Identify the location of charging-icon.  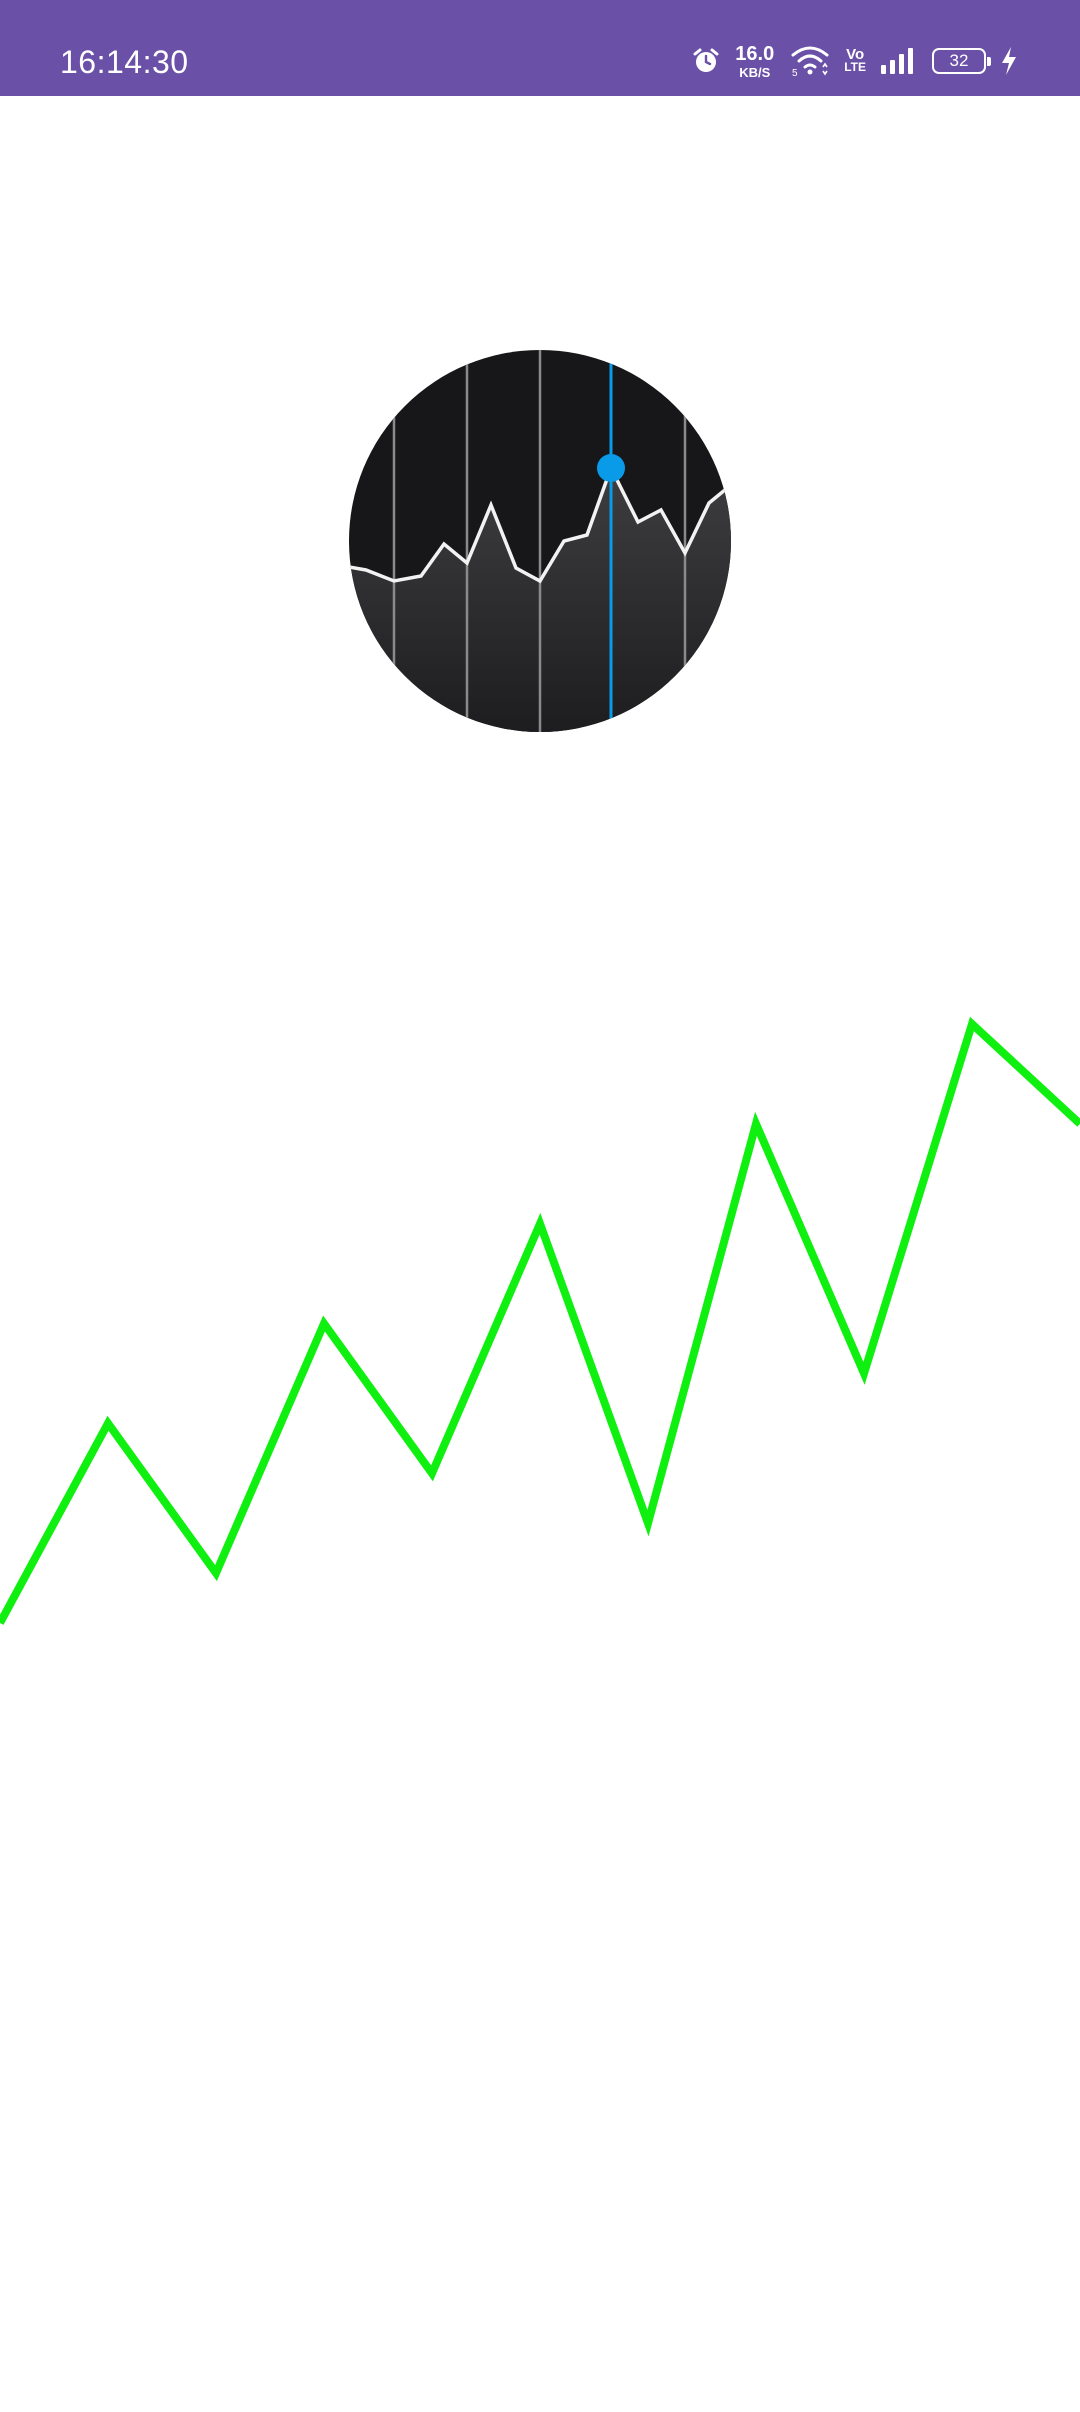
(1009, 61).